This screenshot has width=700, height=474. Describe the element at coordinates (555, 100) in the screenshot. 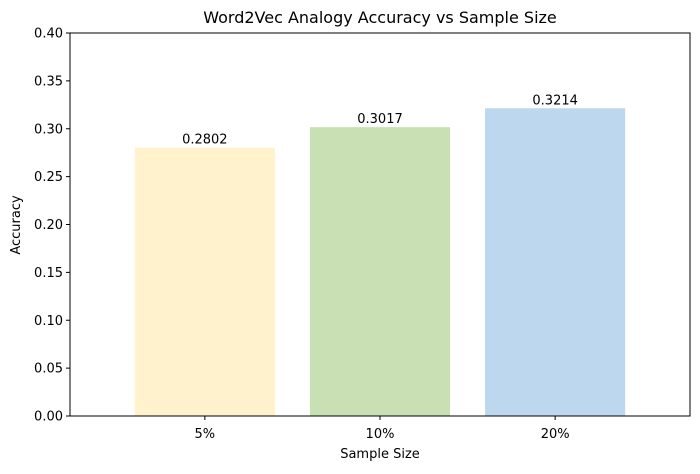

I see `data-label-3: 0.3214` at that location.